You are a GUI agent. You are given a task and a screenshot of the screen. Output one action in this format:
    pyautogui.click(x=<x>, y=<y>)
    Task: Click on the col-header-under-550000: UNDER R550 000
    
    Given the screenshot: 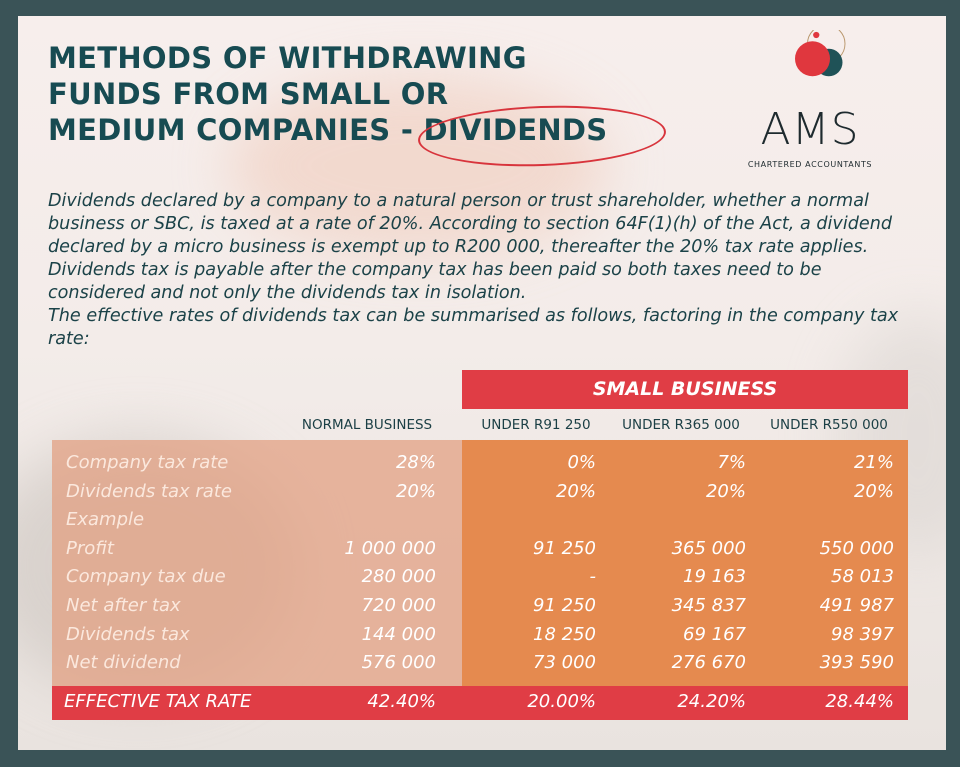 What is the action you would take?
    pyautogui.click(x=829, y=425)
    